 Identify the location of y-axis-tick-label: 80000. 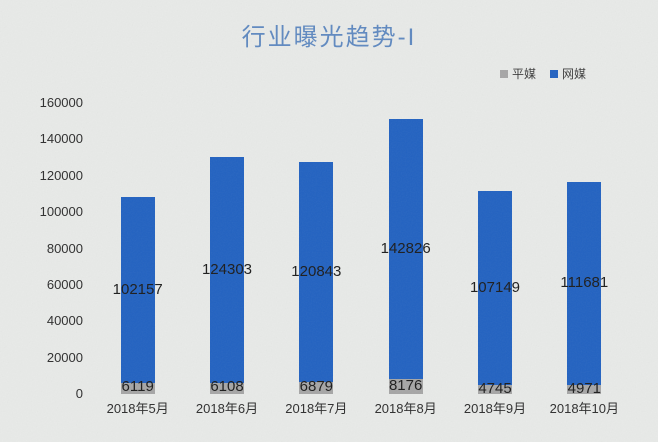
(64, 248).